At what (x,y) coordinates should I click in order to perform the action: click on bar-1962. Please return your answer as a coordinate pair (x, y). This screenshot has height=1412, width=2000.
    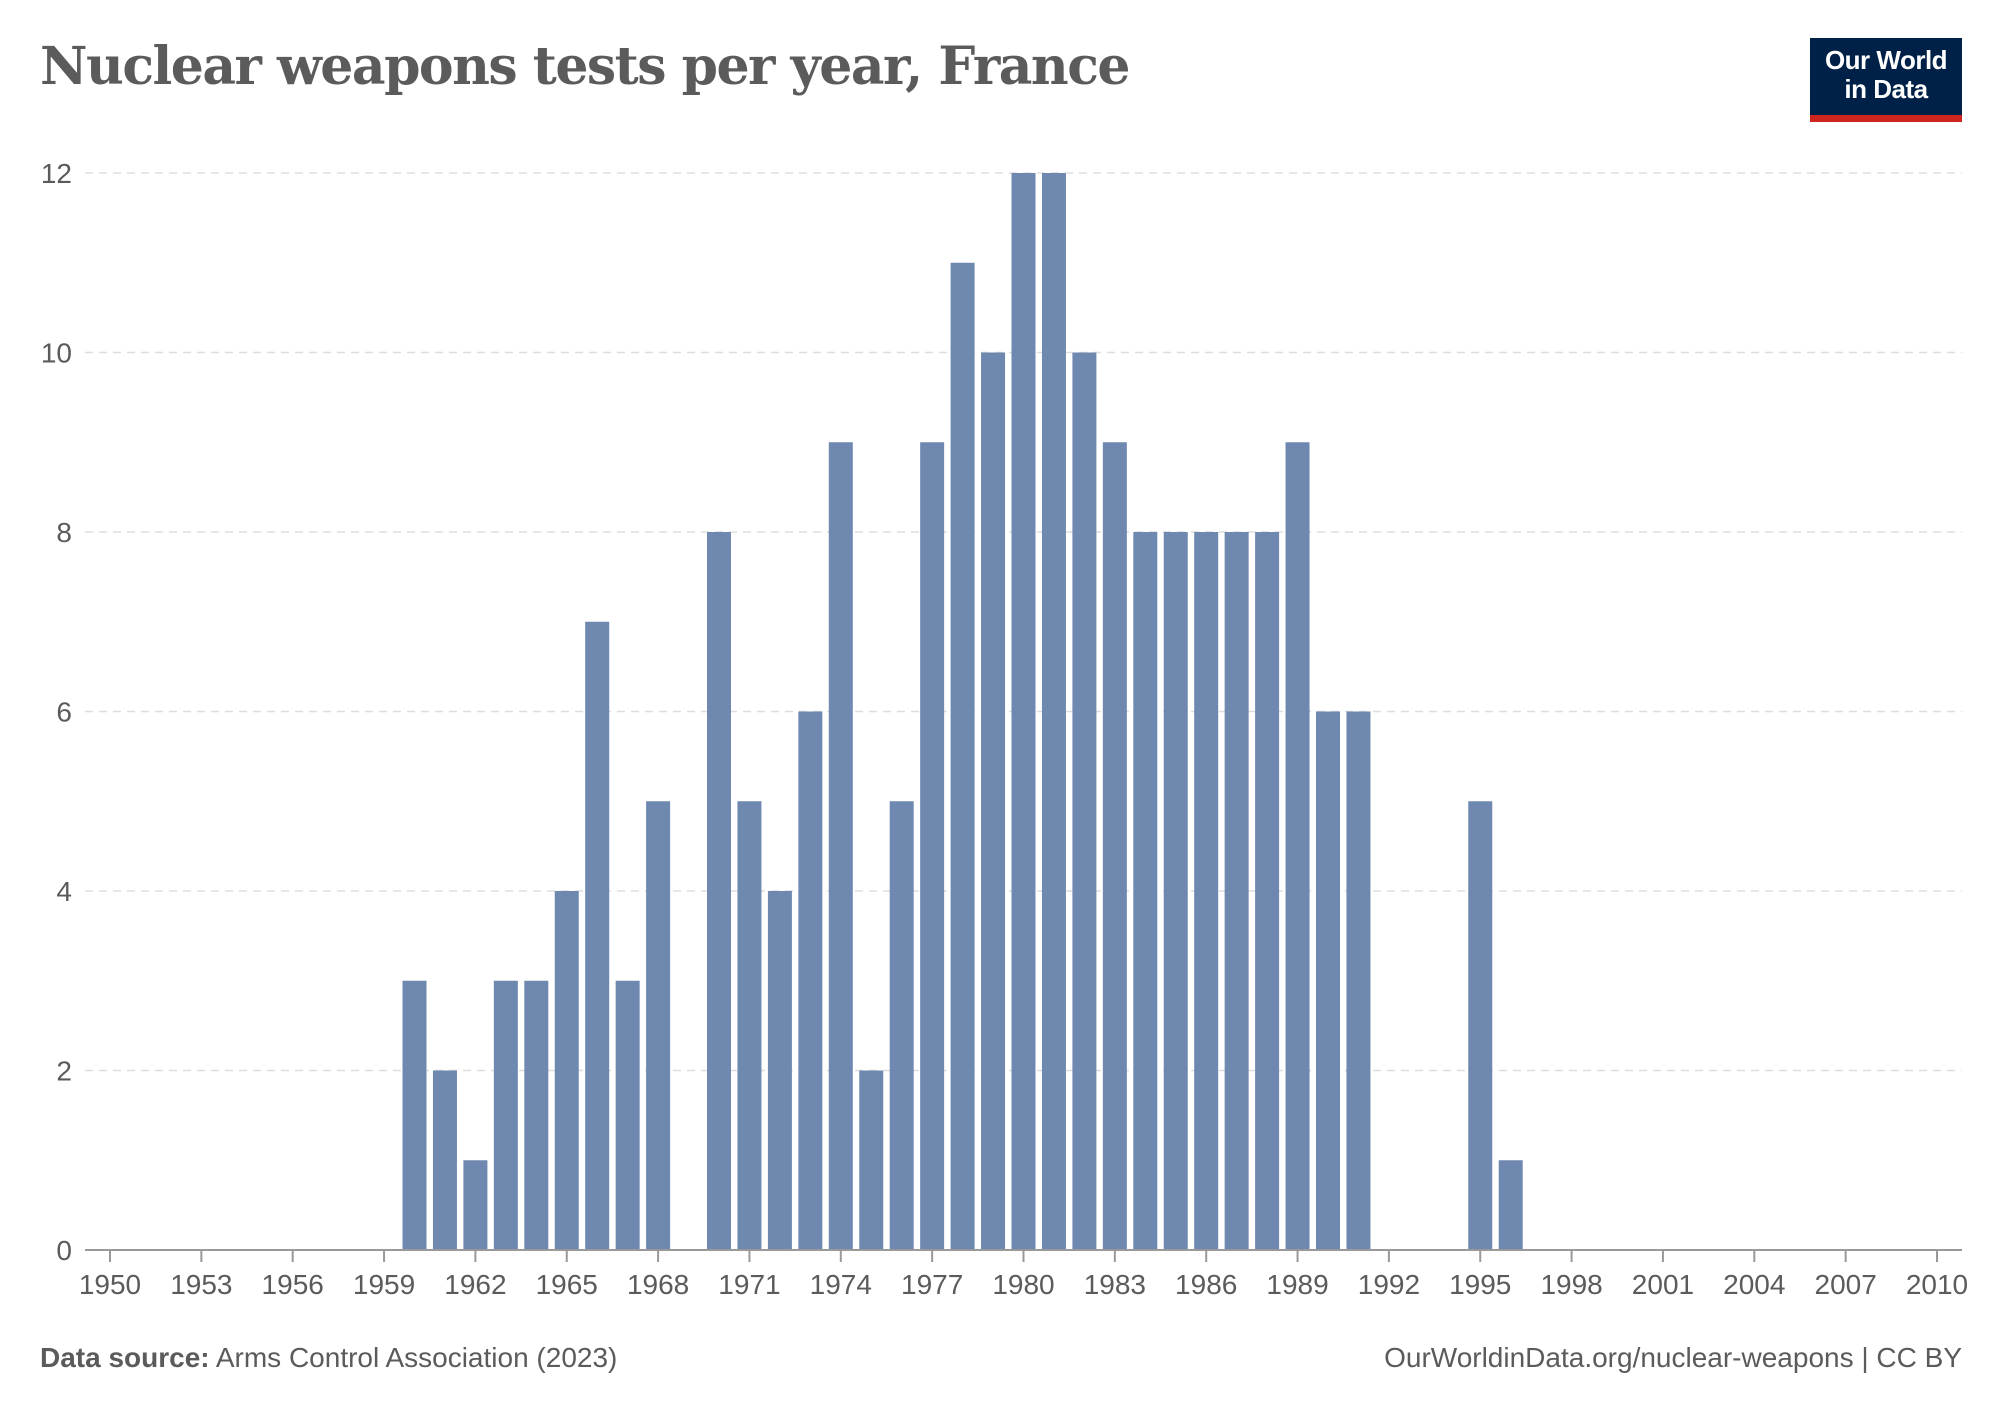
    Looking at the image, I should click on (475, 1205).